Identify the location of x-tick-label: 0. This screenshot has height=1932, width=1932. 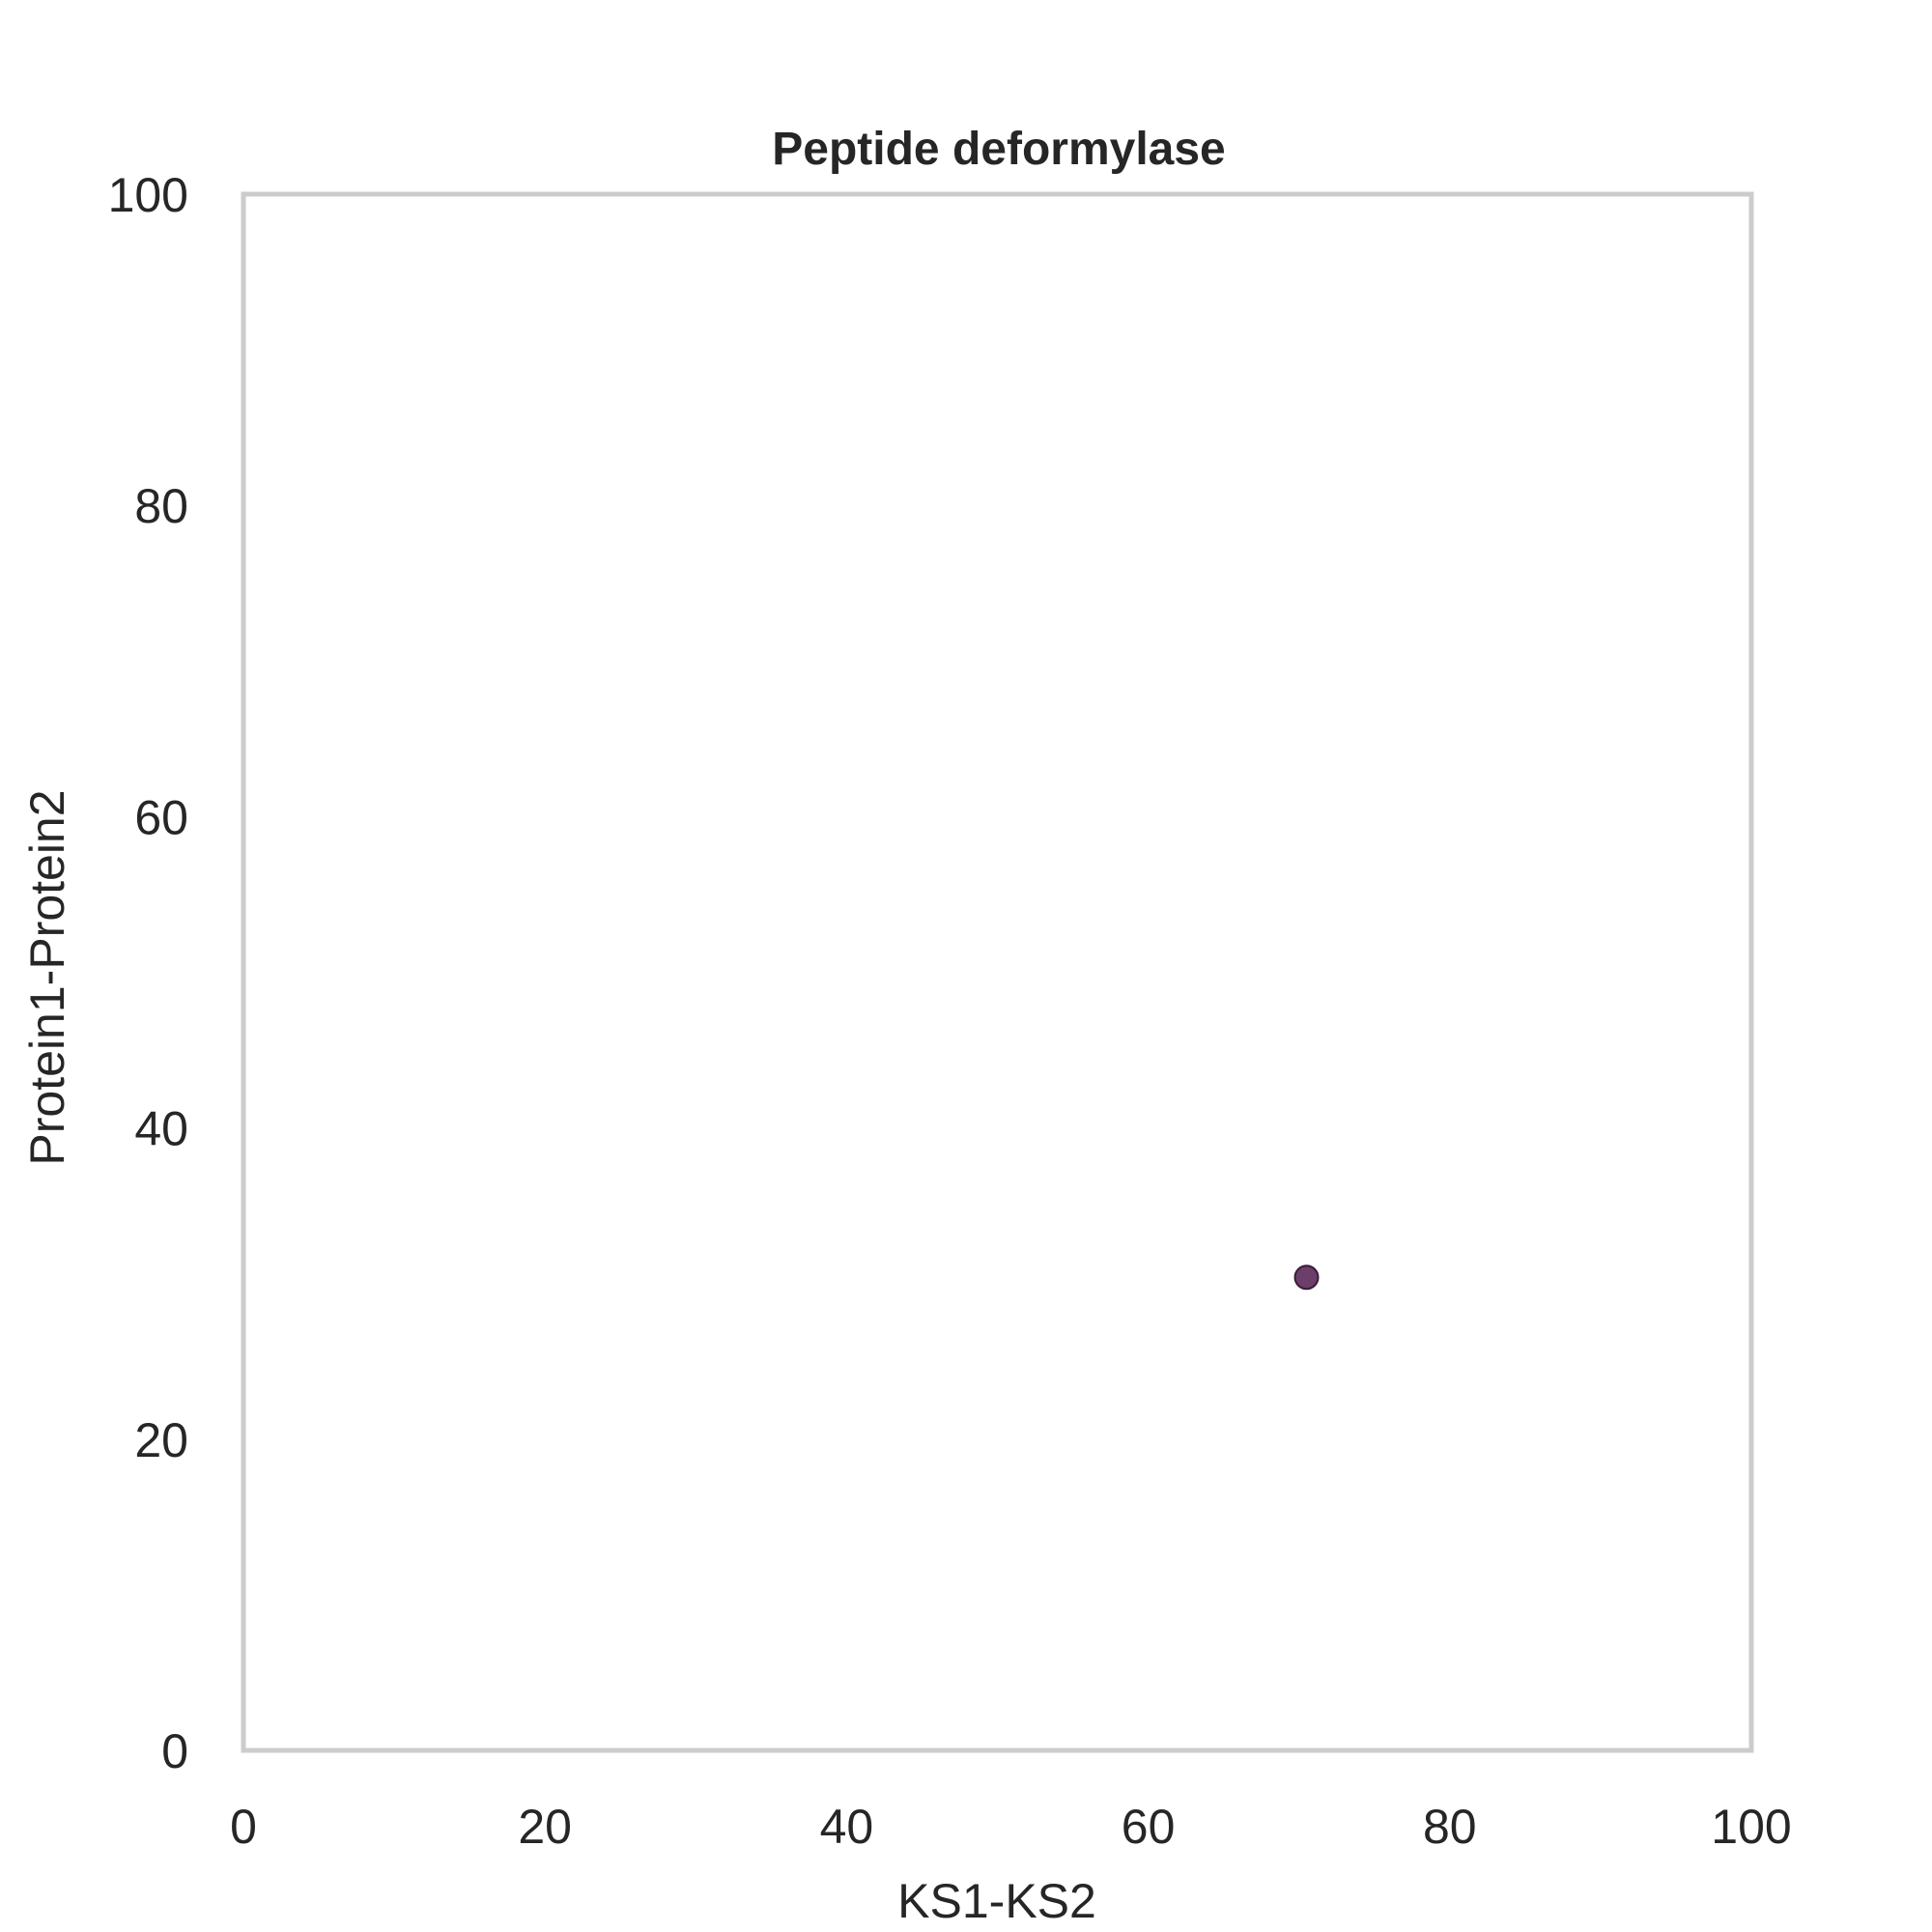
(243, 1827).